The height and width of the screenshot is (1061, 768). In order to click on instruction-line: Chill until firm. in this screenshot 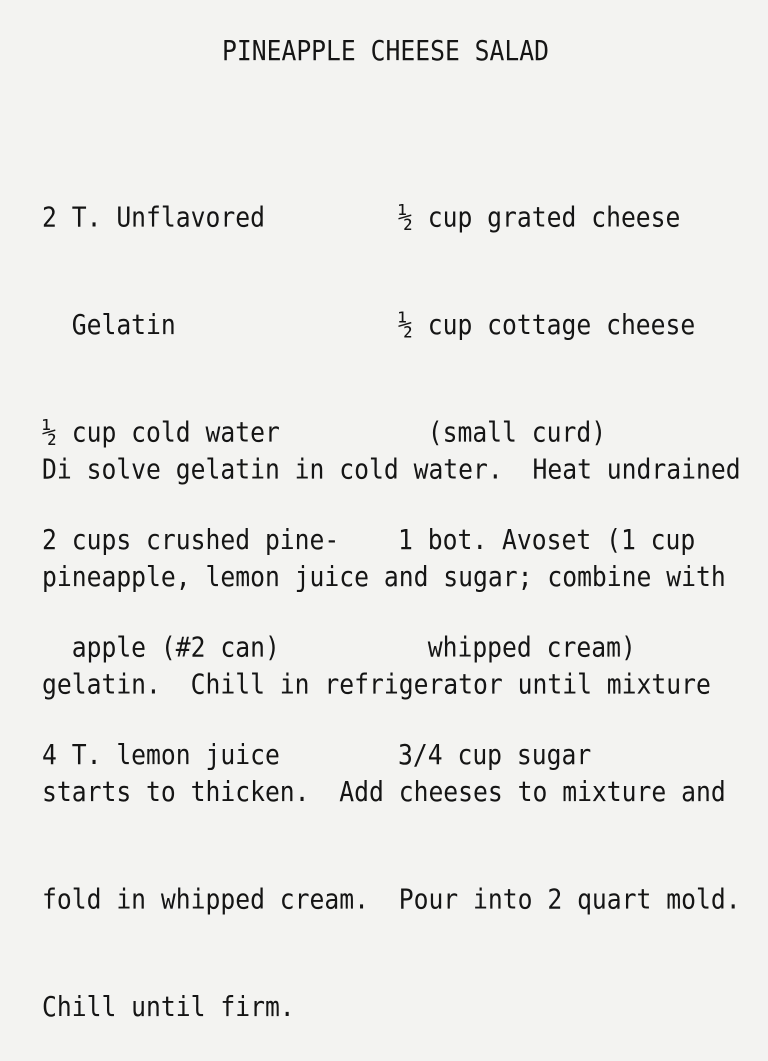, I will do `click(168, 1006)`.